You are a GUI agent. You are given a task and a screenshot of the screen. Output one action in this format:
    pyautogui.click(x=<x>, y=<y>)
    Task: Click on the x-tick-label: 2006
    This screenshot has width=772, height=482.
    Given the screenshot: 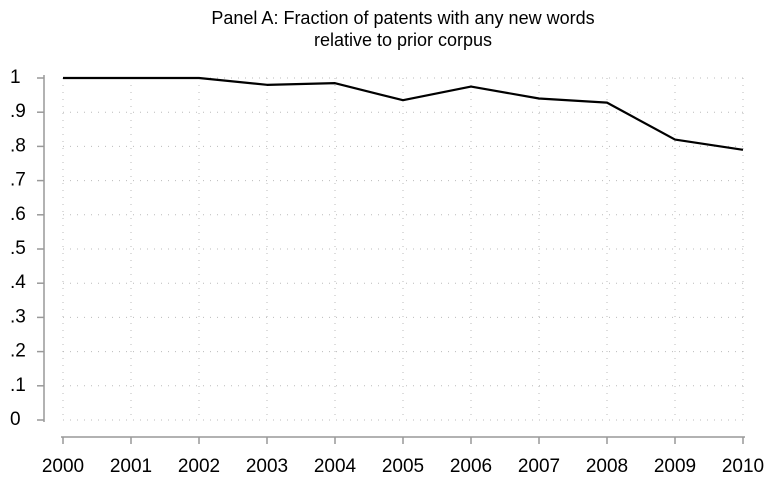 What is the action you would take?
    pyautogui.click(x=471, y=466)
    